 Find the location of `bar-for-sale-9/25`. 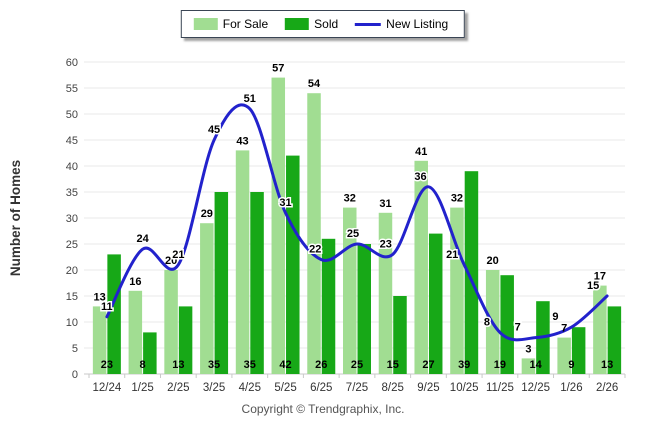

bar-for-sale-9/25 is located at coordinates (421, 267).